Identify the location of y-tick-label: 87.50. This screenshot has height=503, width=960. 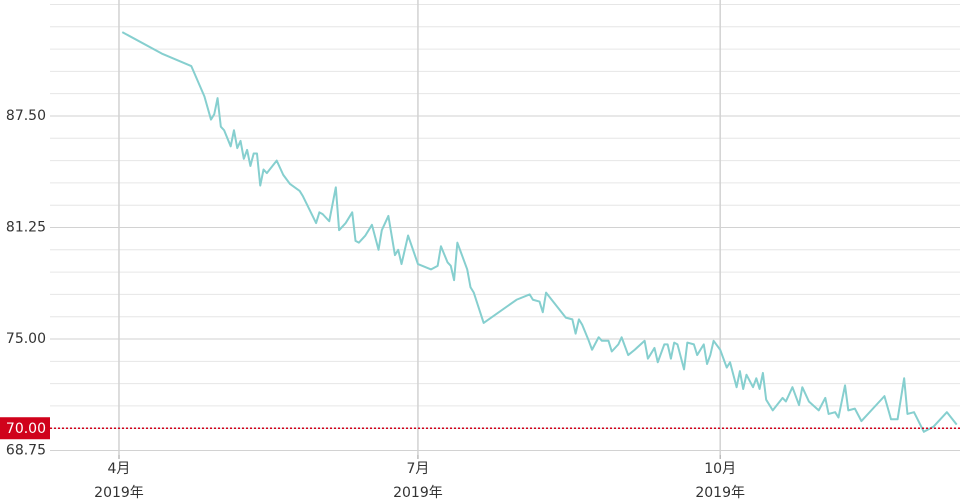
(26, 116).